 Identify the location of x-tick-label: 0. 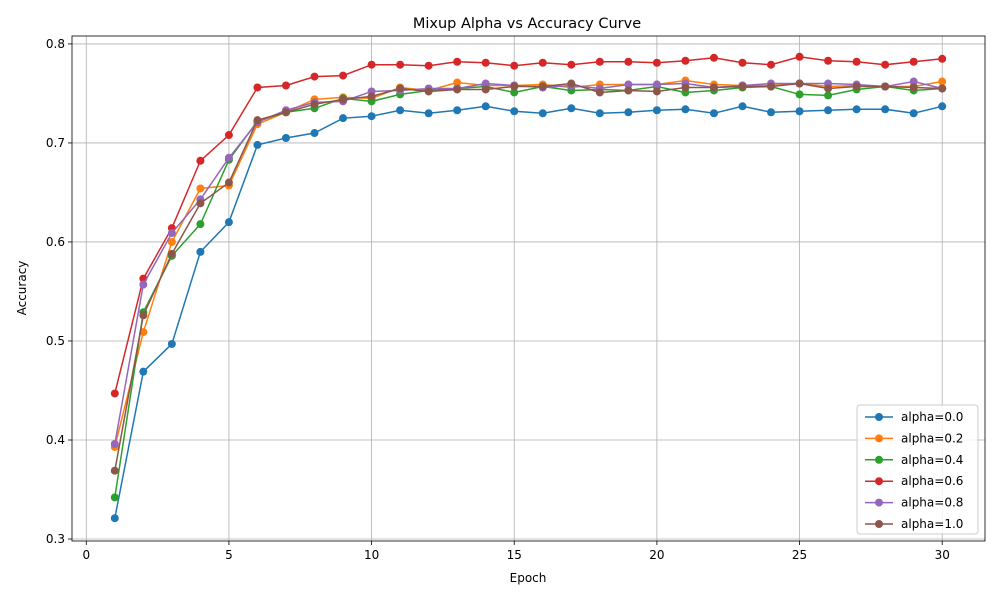
(86, 555).